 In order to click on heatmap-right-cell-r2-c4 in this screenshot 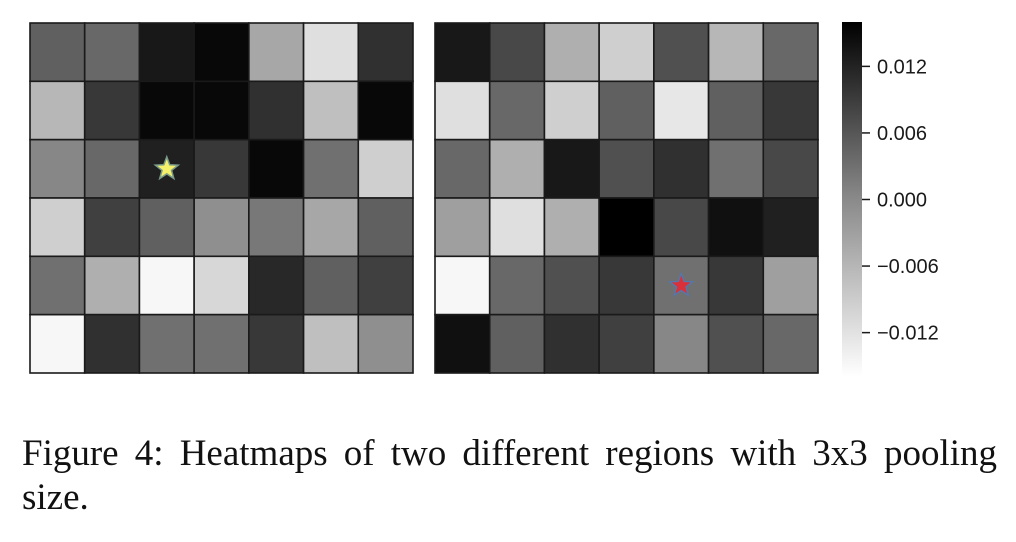, I will do `click(681, 169)`.